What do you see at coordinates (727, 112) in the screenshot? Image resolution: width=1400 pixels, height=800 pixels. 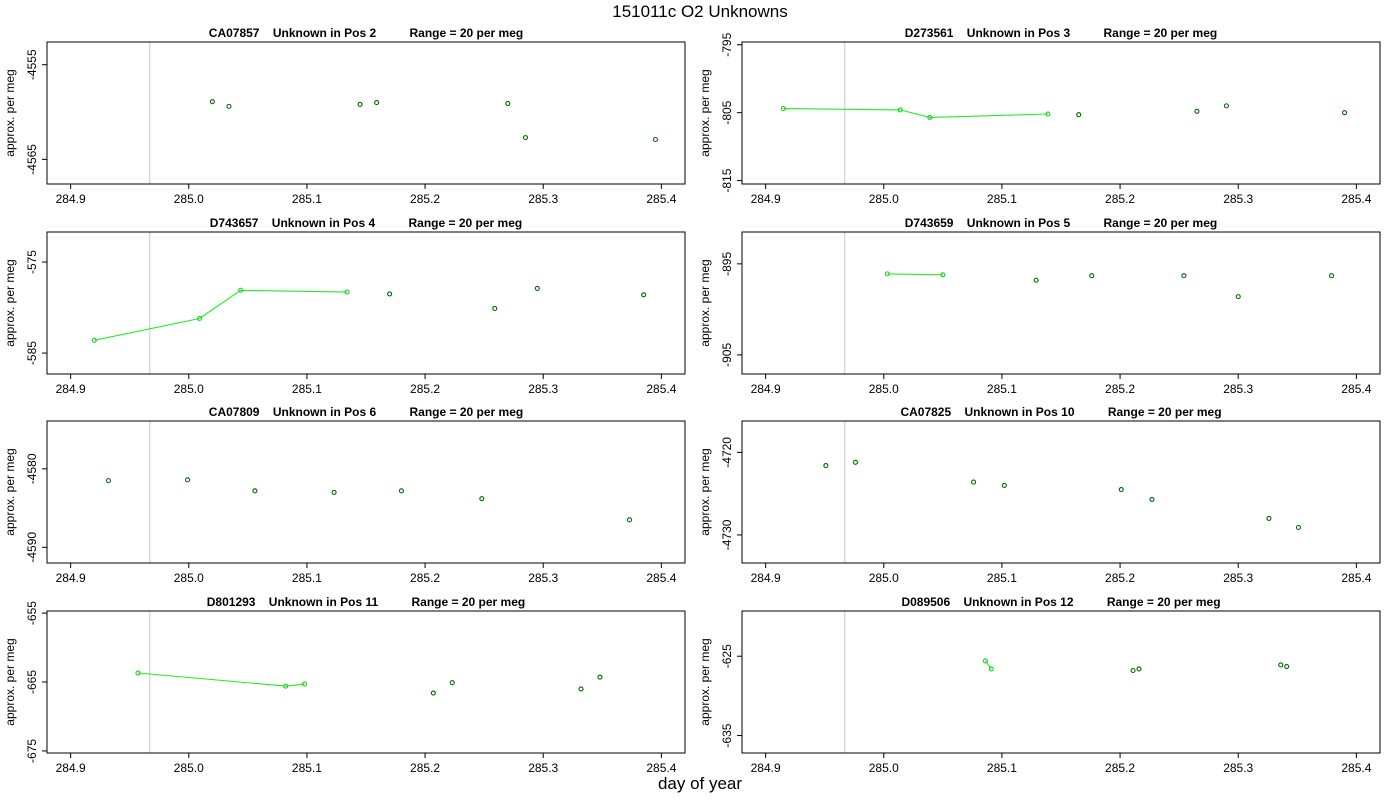 I see `y-tick-label: -805` at bounding box center [727, 112].